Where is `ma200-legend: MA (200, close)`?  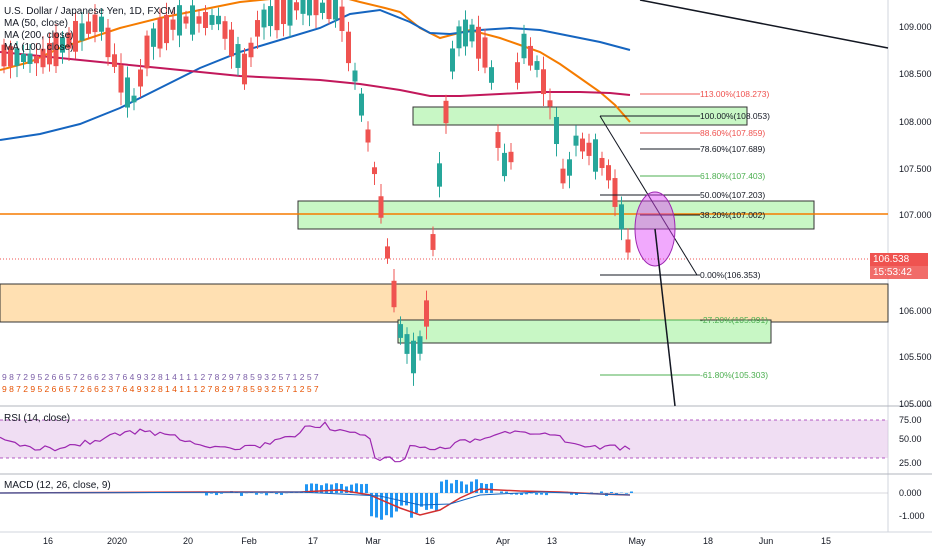
ma200-legend: MA (200, close) is located at coordinates (39, 35).